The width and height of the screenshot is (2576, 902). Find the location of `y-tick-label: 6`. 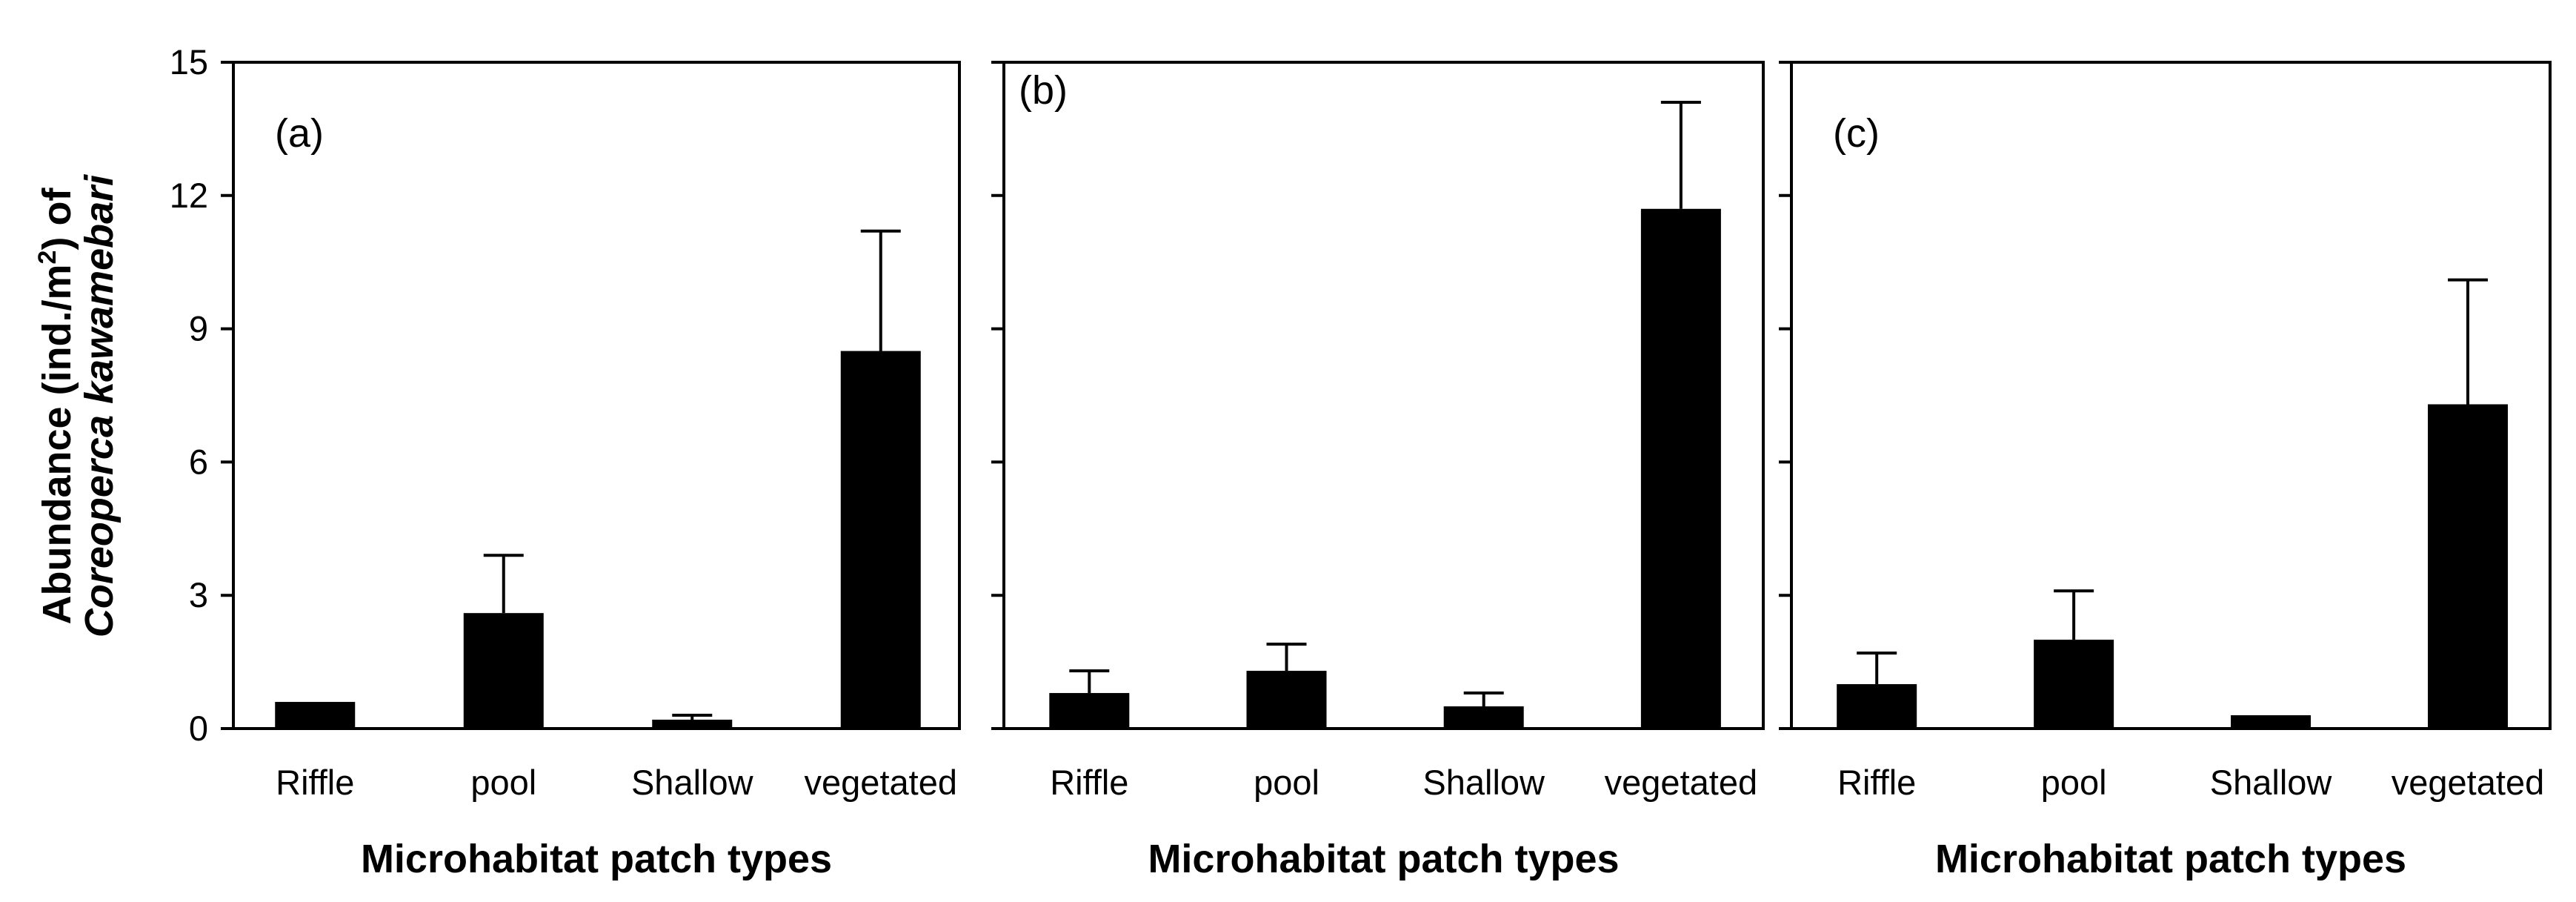

y-tick-label: 6 is located at coordinates (198, 461).